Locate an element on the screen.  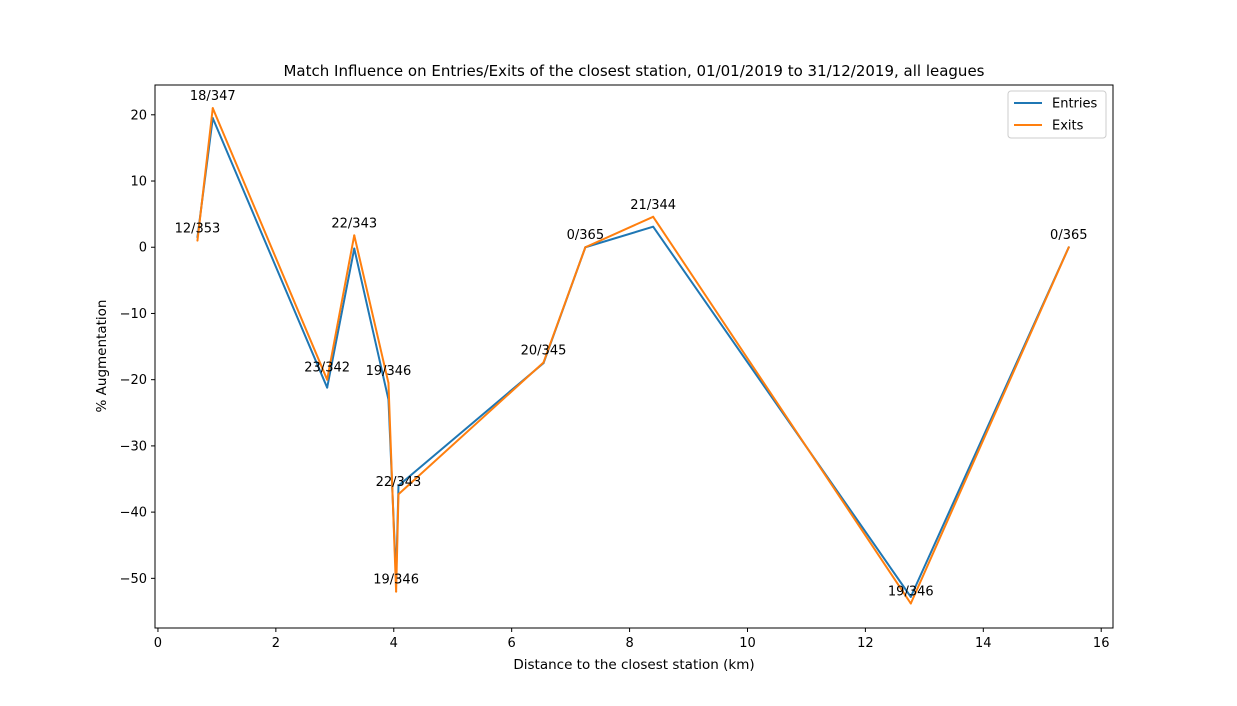
y-tick-label: −30 is located at coordinates (133, 446).